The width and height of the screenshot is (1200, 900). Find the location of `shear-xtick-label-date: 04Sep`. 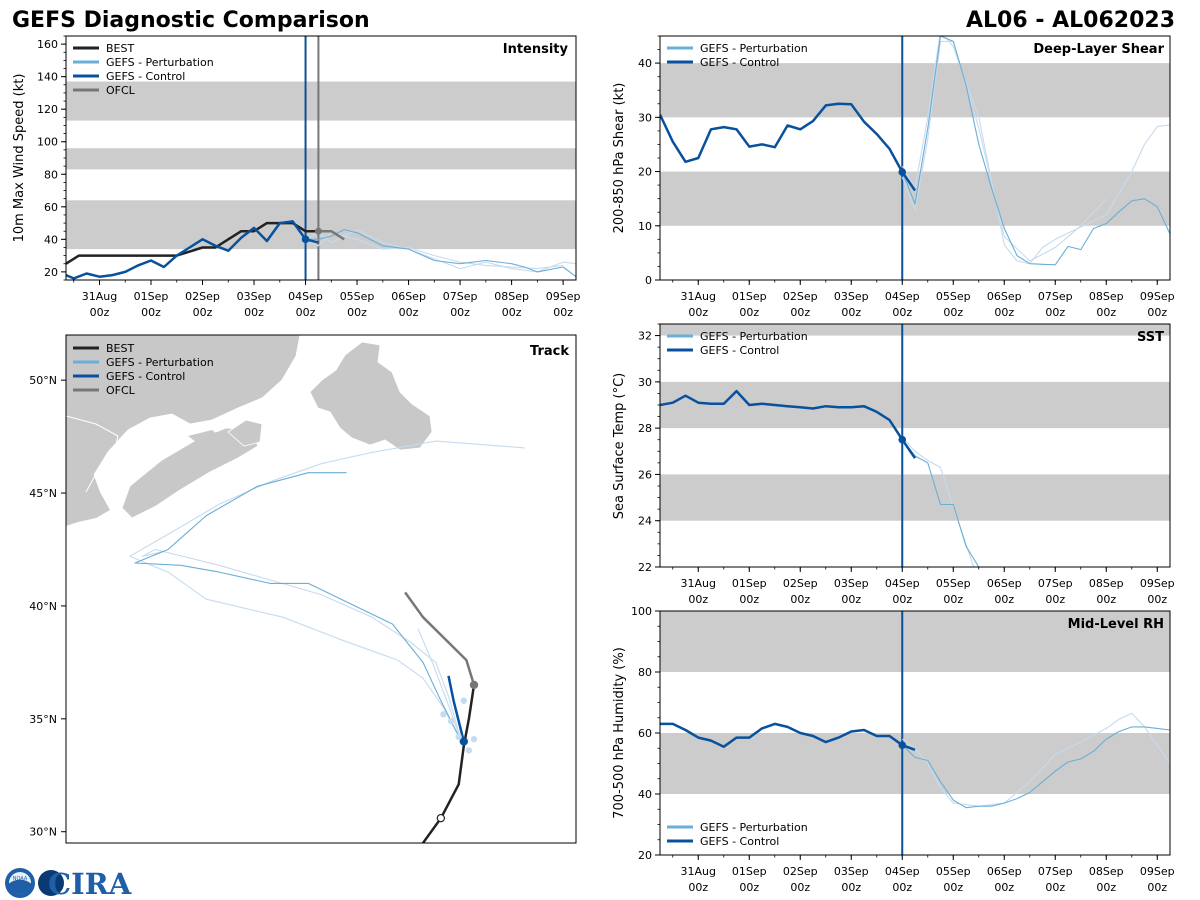

shear-xtick-label-date: 04Sep is located at coordinates (902, 296).